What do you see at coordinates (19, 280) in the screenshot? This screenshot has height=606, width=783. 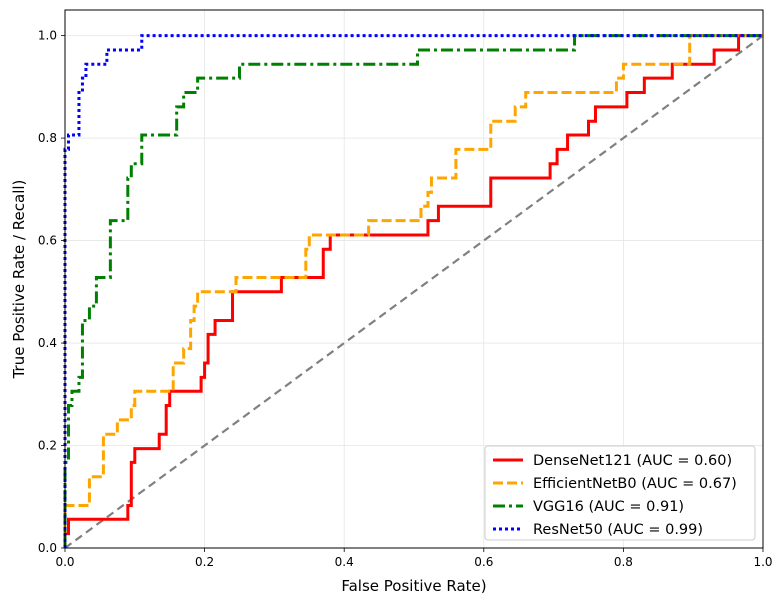 I see `y-axis-label: True Positive Rate / Recall)` at bounding box center [19, 280].